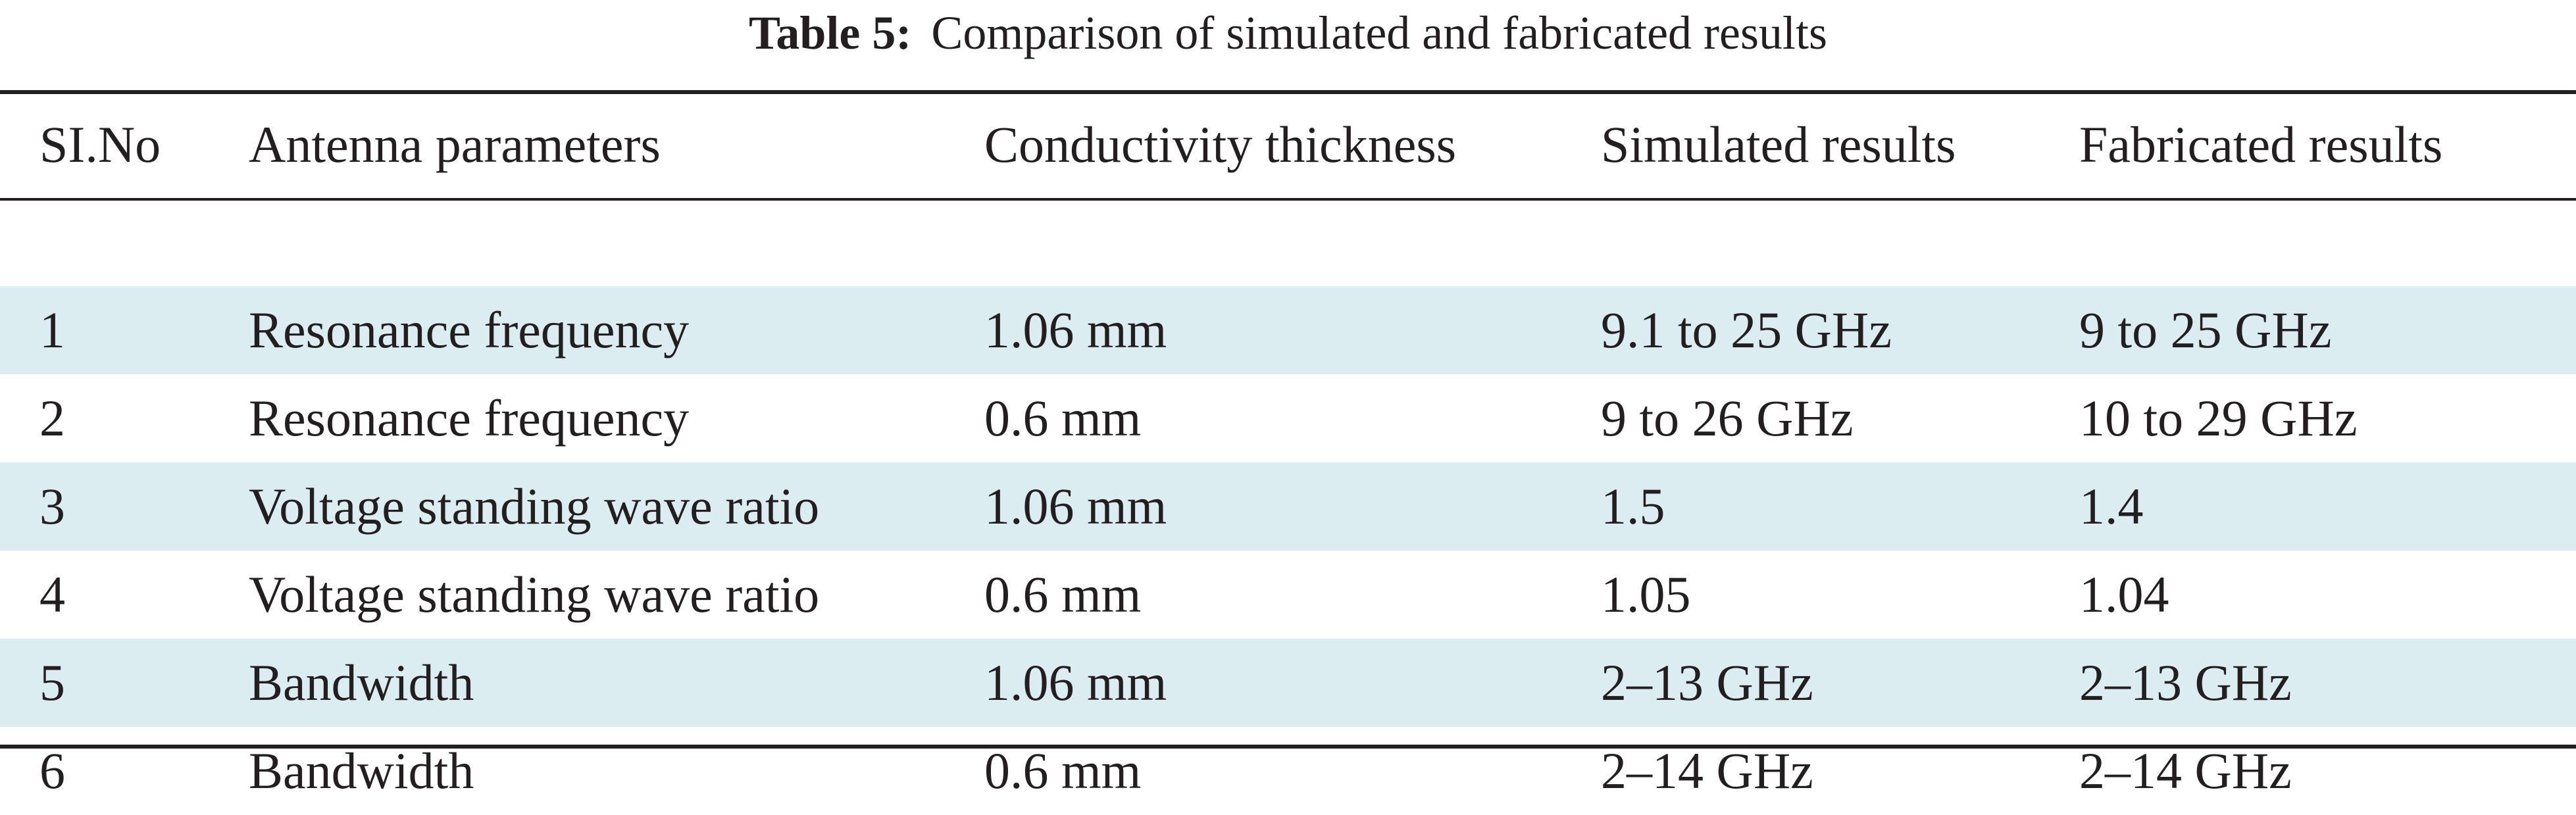 Image resolution: width=2576 pixels, height=815 pixels. Describe the element at coordinates (1288, 771) in the screenshot. I see `table-row: 6 Bandwidth 0.6 mm 2–14 GHz 2–14 GHz` at that location.